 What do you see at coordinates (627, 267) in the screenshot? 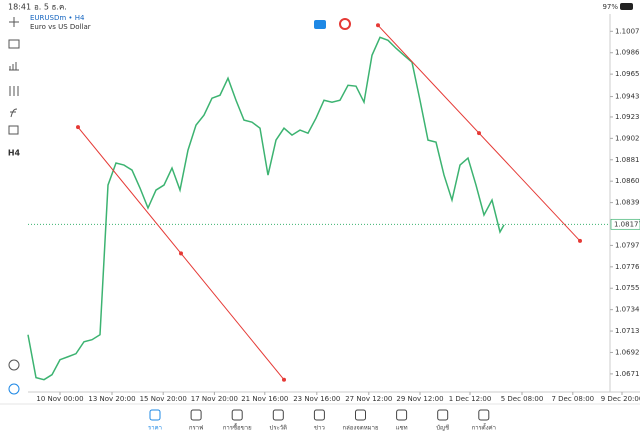
I see `y-tick-label: 1.07760` at bounding box center [627, 267].